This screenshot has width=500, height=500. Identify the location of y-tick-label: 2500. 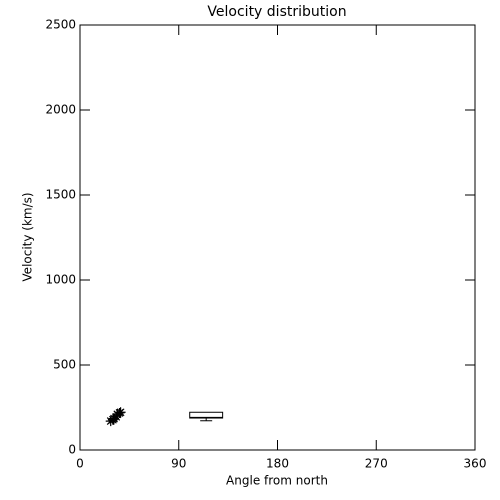
(60, 25).